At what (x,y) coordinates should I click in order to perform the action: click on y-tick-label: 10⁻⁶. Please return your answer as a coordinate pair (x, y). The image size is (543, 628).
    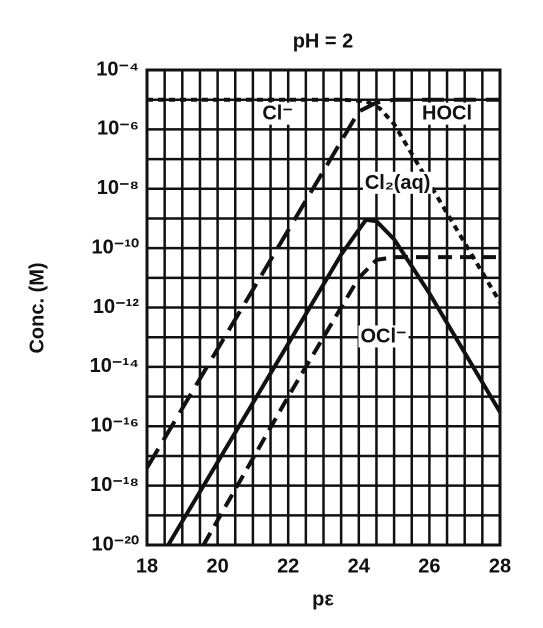
    Looking at the image, I should click on (118, 129).